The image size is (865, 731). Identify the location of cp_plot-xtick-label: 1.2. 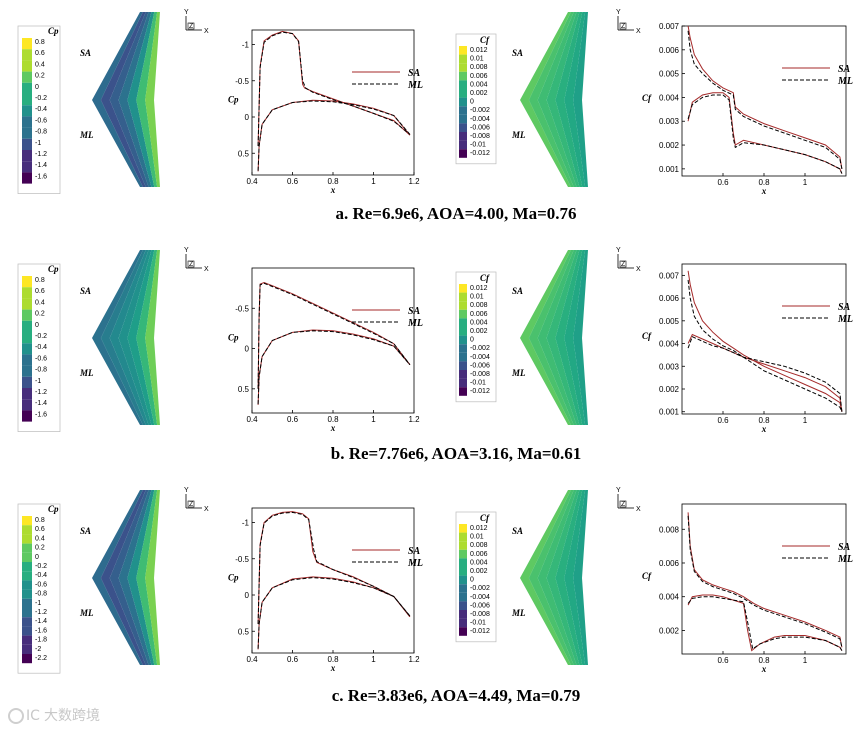
(414, 659).